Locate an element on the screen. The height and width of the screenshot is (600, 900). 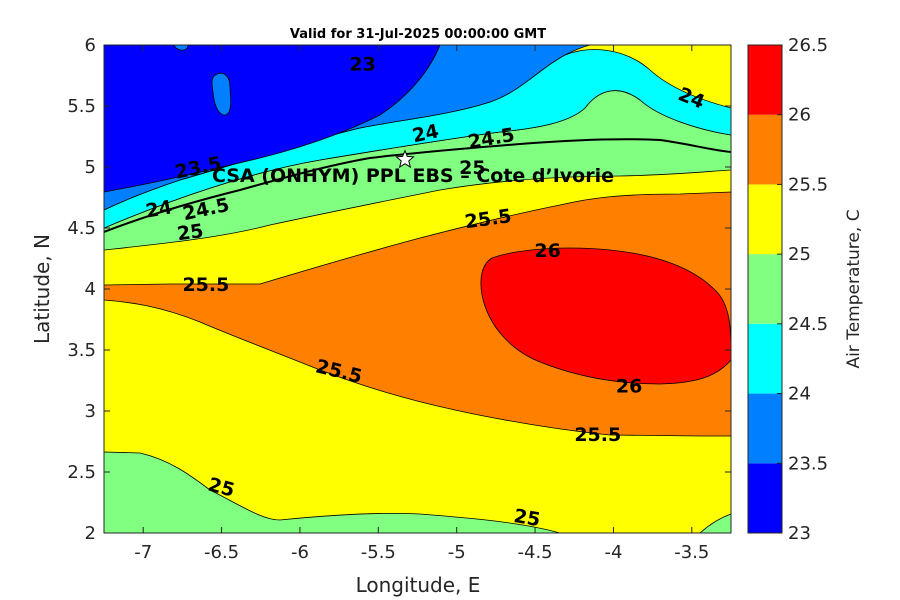
x-tick-label: -5 is located at coordinates (457, 552).